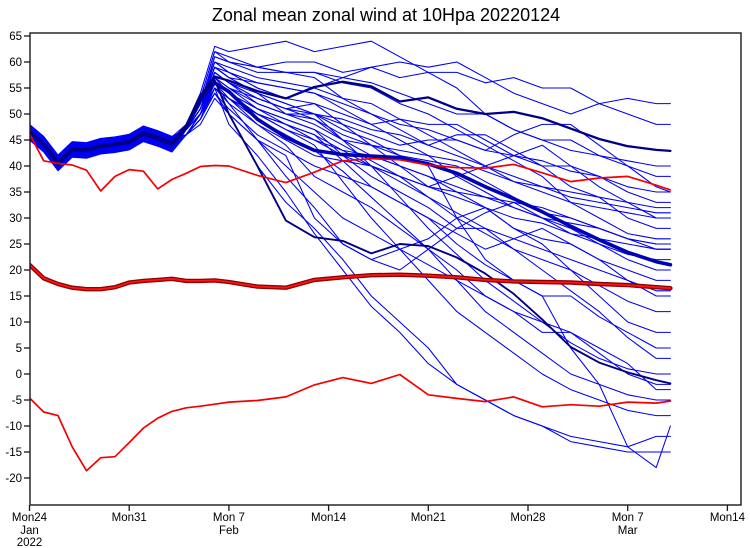 The image size is (750, 548). Describe the element at coordinates (15, 271) in the screenshot. I see `y-tick-label: 20` at that location.